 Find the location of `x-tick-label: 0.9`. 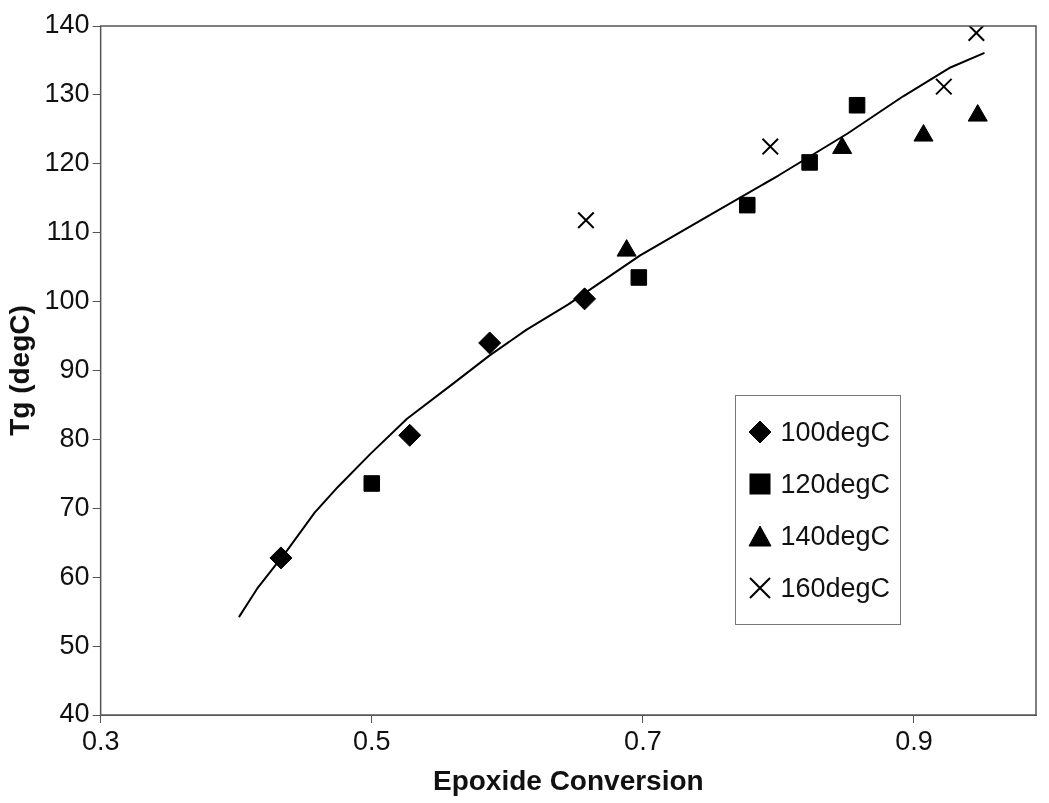

x-tick-label: 0.9 is located at coordinates (914, 740).